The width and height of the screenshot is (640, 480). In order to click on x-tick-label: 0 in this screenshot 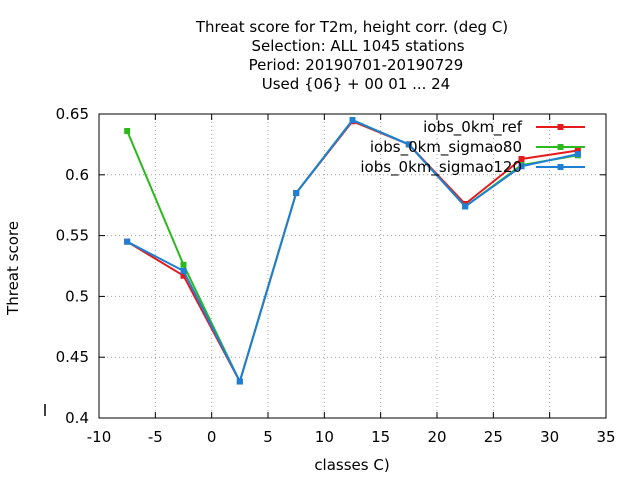, I will do `click(212, 437)`.